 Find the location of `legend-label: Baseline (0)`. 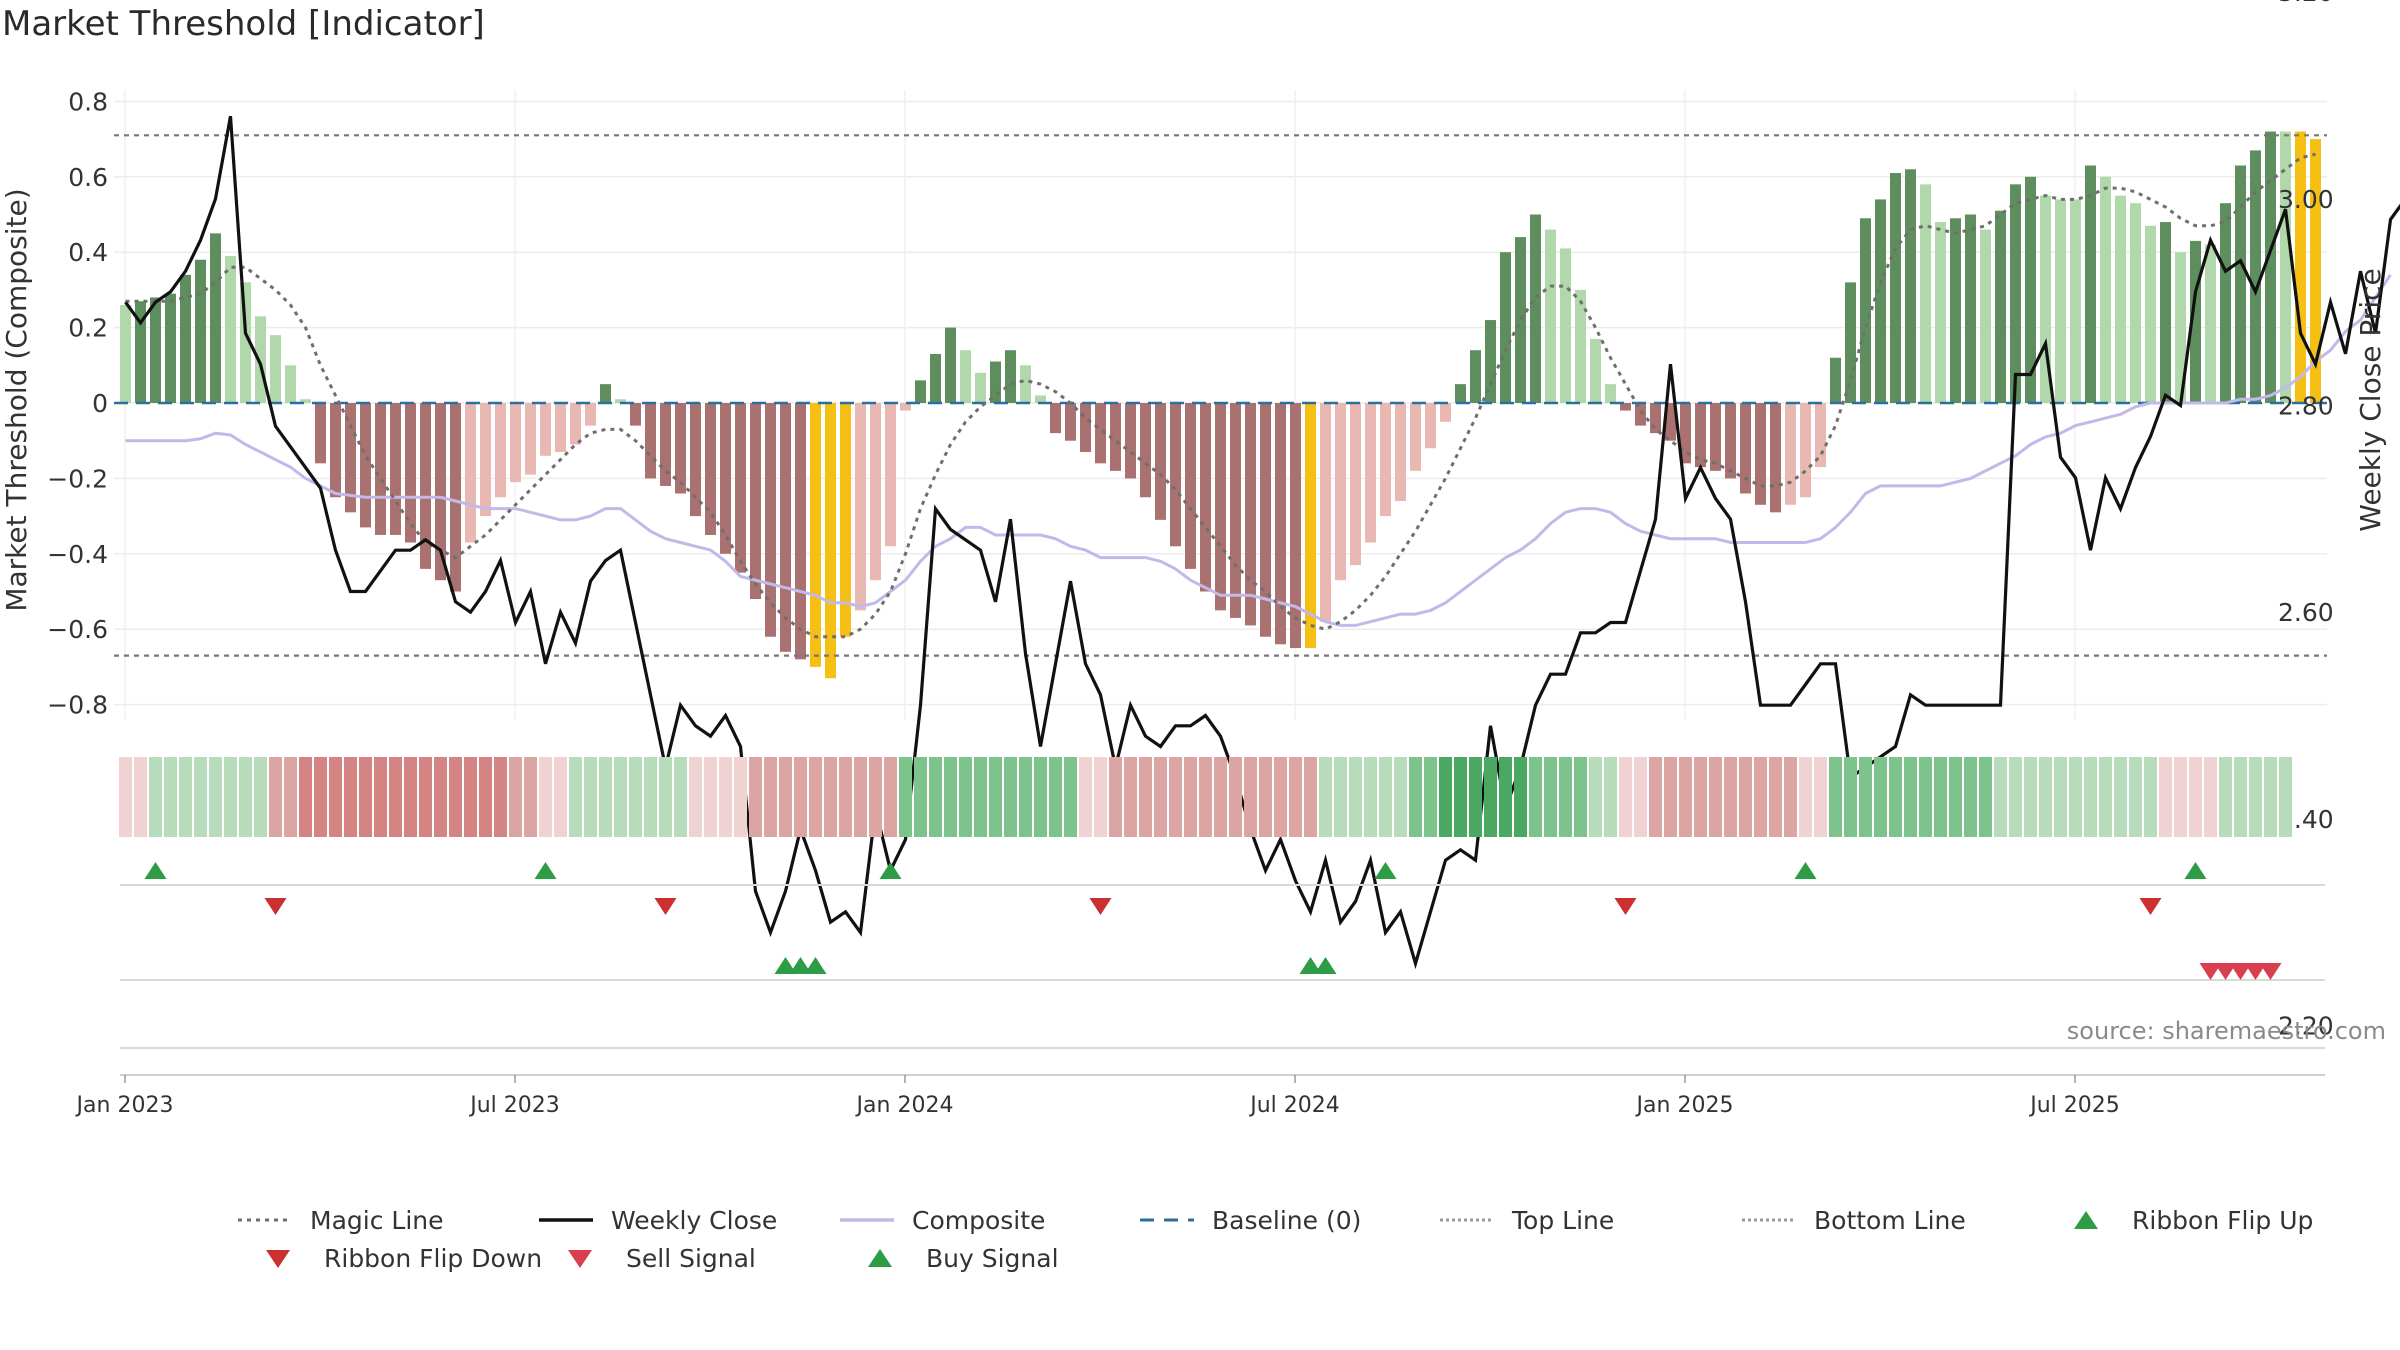

legend-label: Baseline (0) is located at coordinates (1287, 1220).